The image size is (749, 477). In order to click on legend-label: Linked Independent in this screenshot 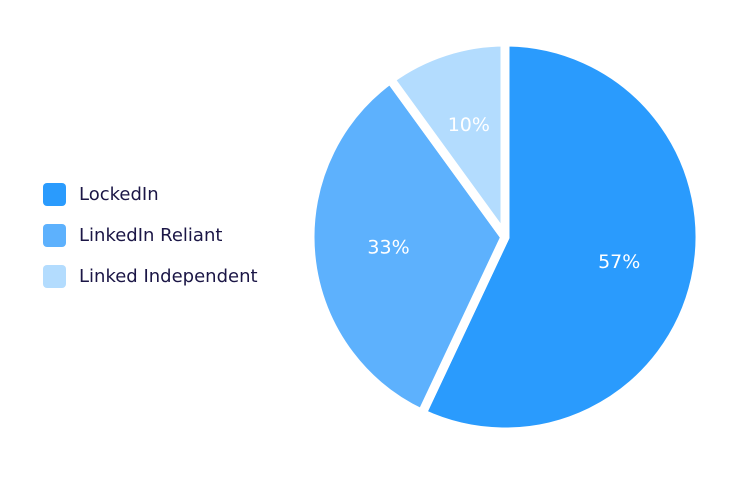, I will do `click(168, 276)`.